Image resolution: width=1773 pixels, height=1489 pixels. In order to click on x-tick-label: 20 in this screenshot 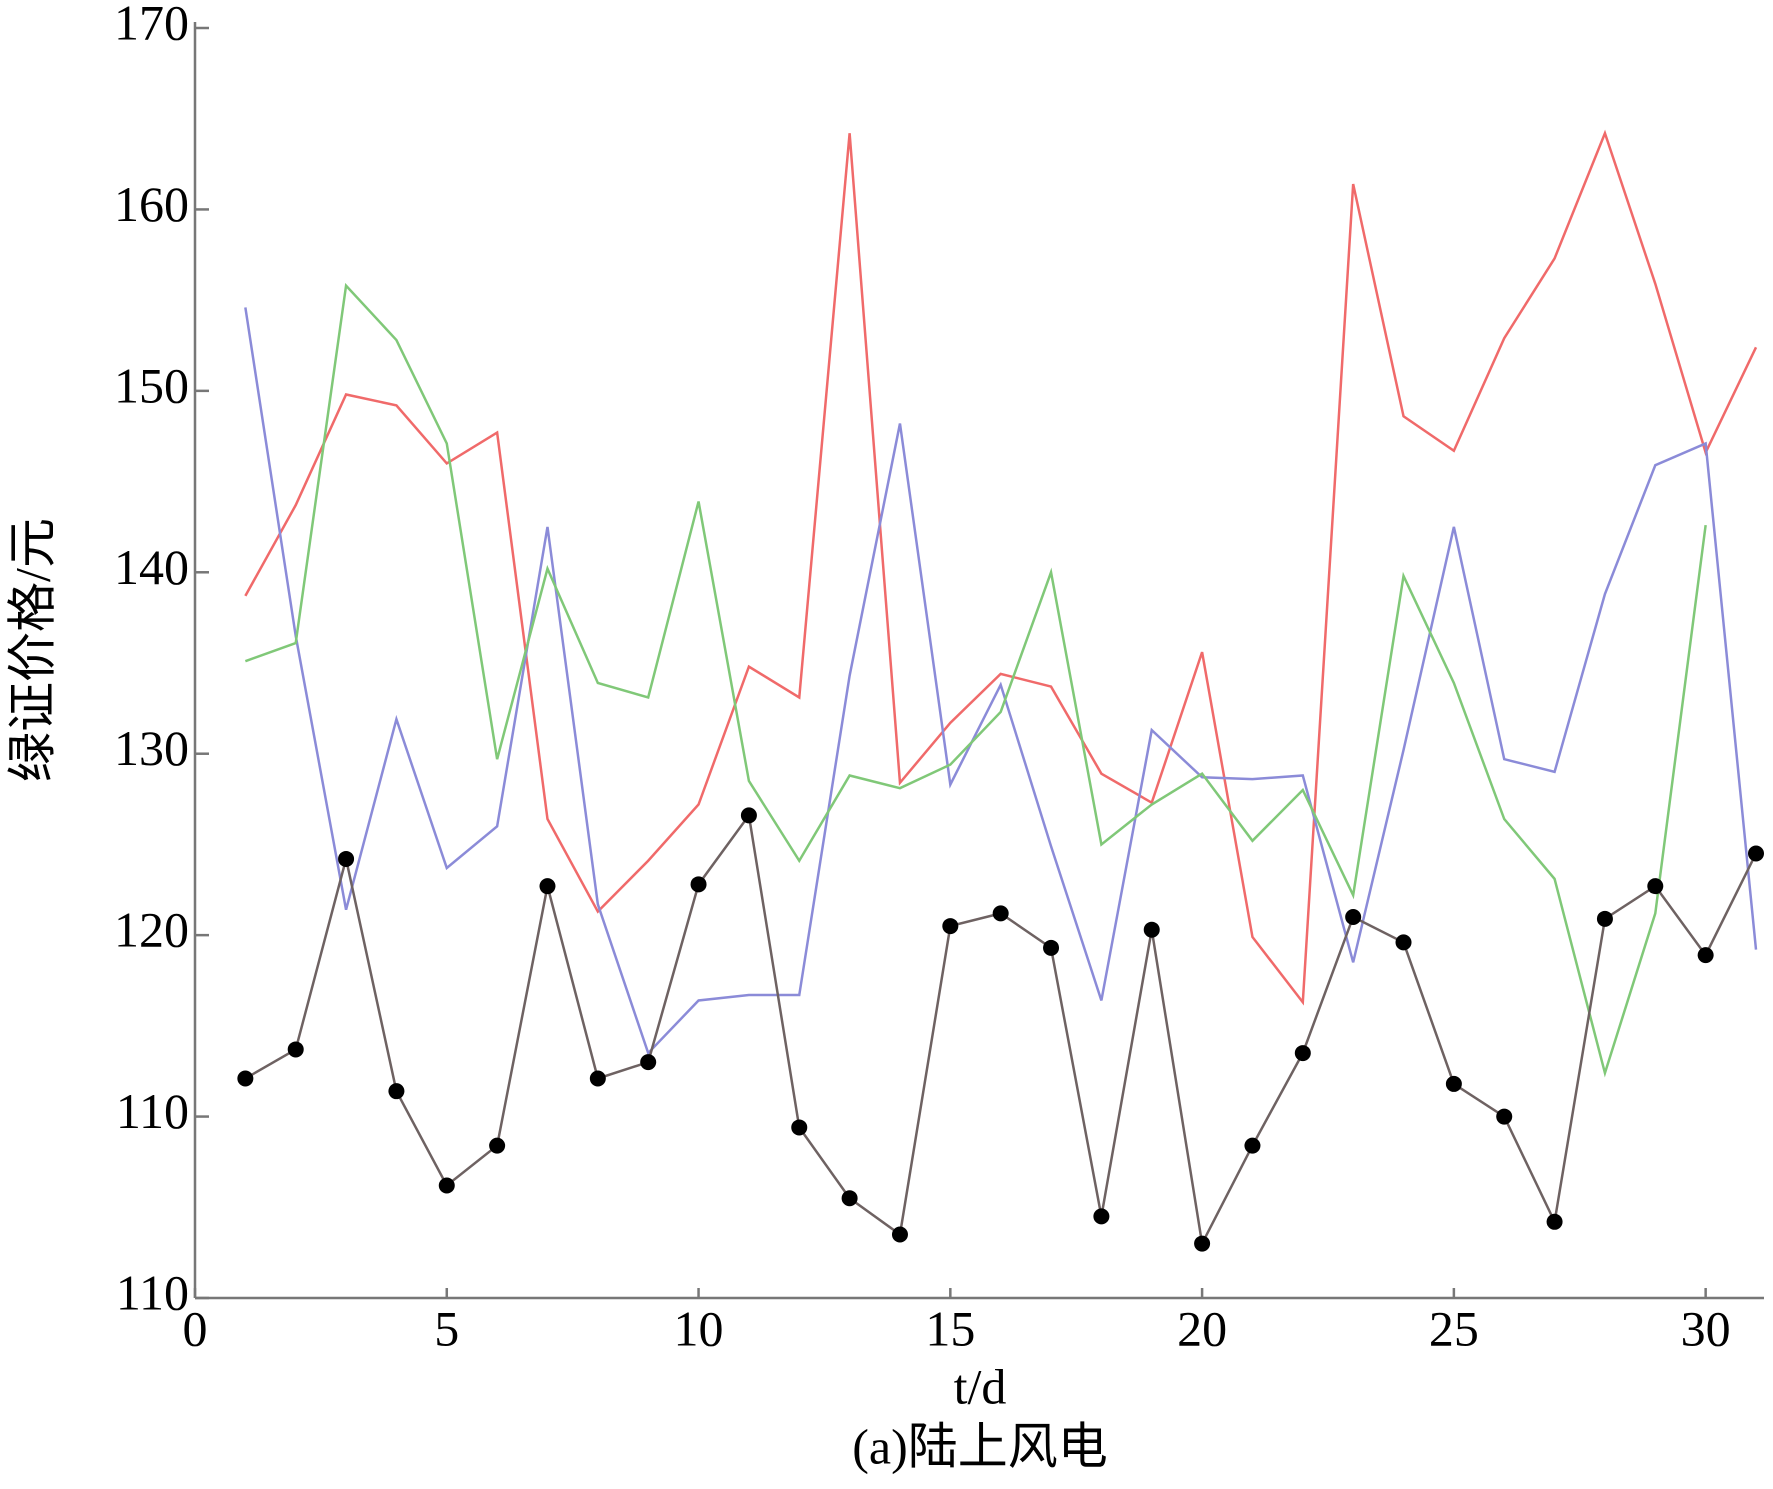, I will do `click(1202, 1328)`.